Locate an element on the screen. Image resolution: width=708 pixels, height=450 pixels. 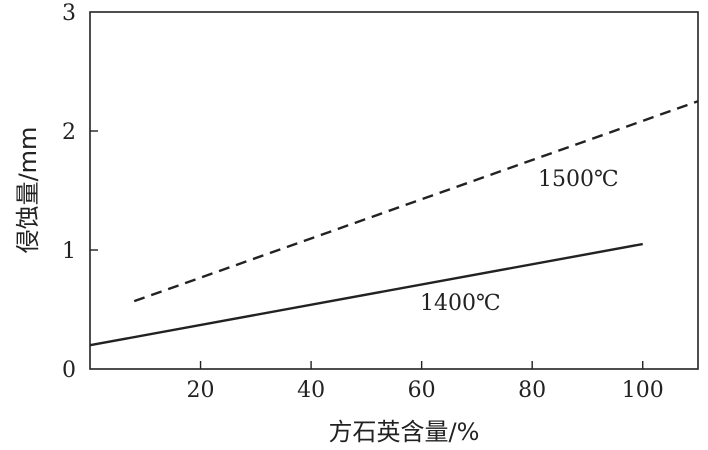
series-label: 1400℃ is located at coordinates (460, 303).